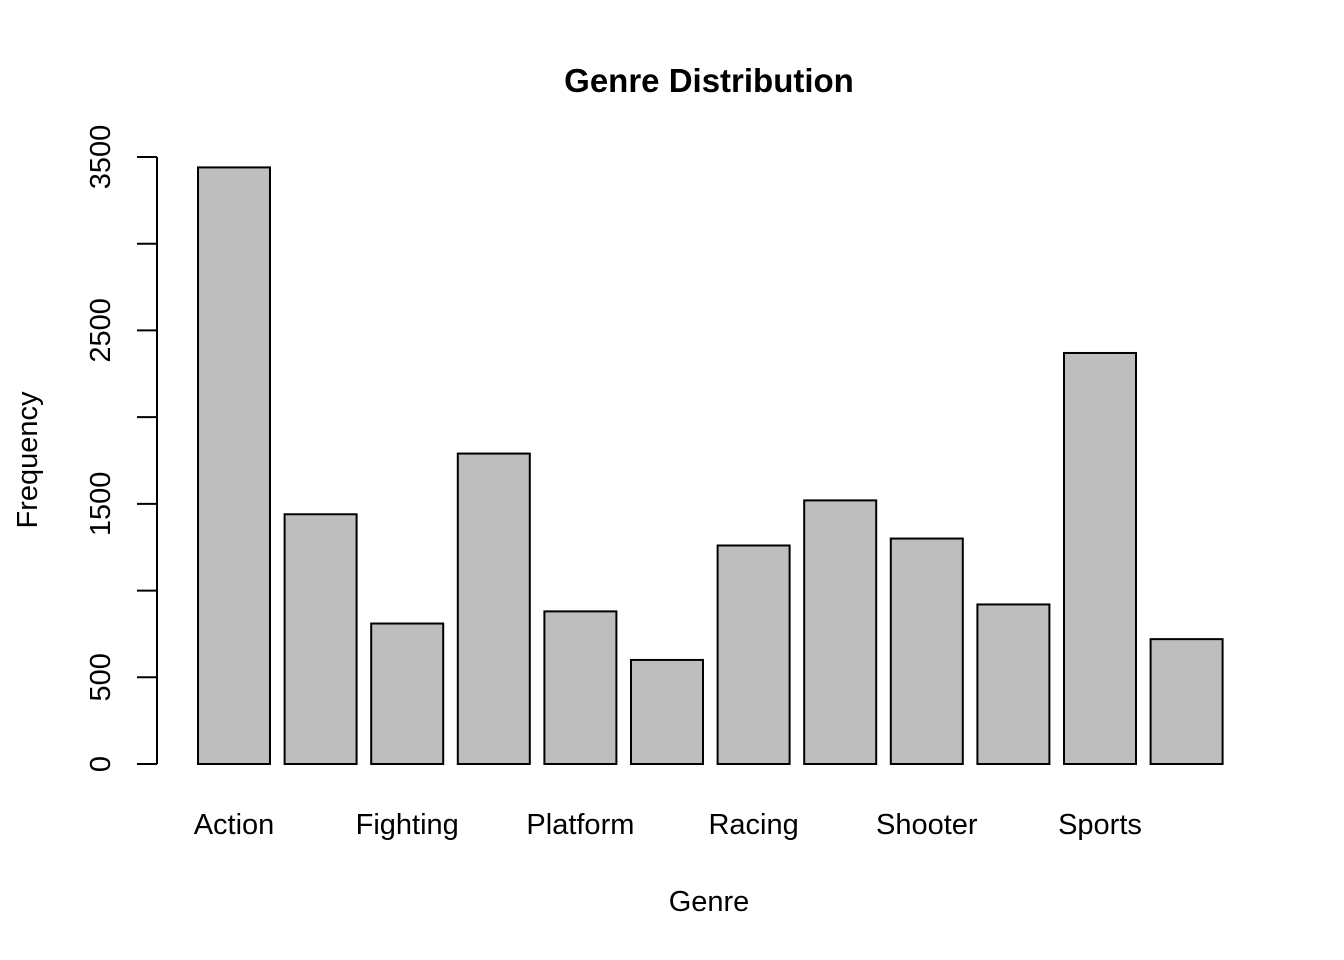 The width and height of the screenshot is (1344, 960). I want to click on chart-title: Genre Distribution, so click(709, 80).